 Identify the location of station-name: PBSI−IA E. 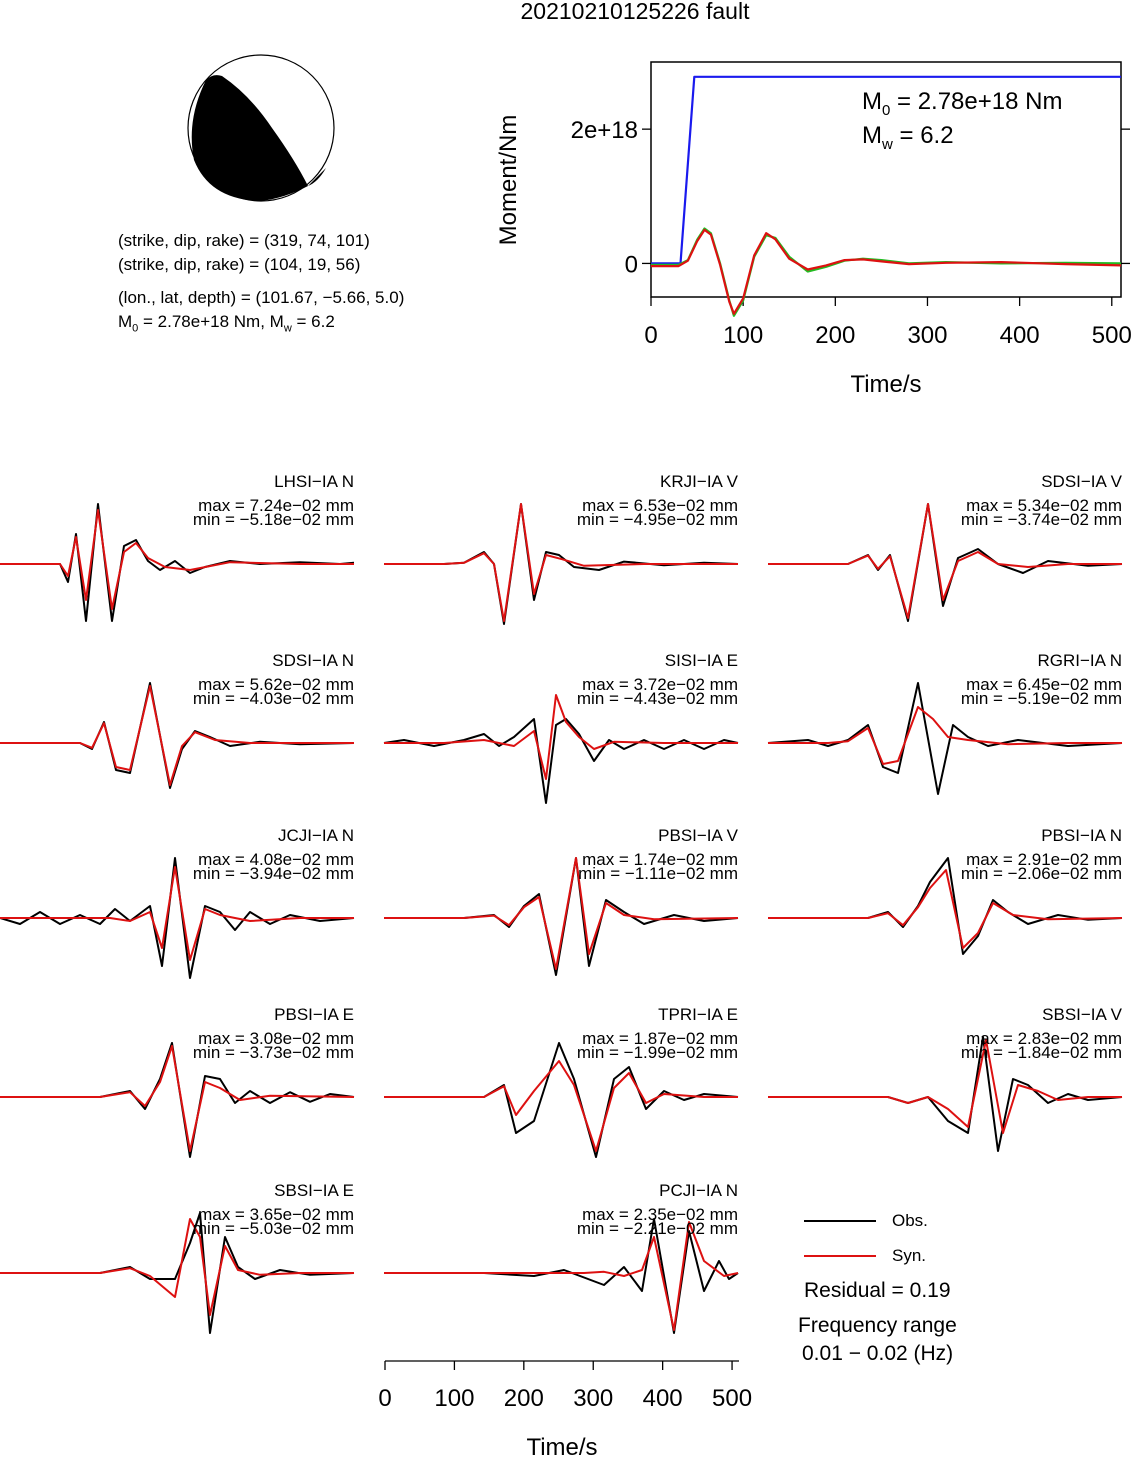
(314, 1014).